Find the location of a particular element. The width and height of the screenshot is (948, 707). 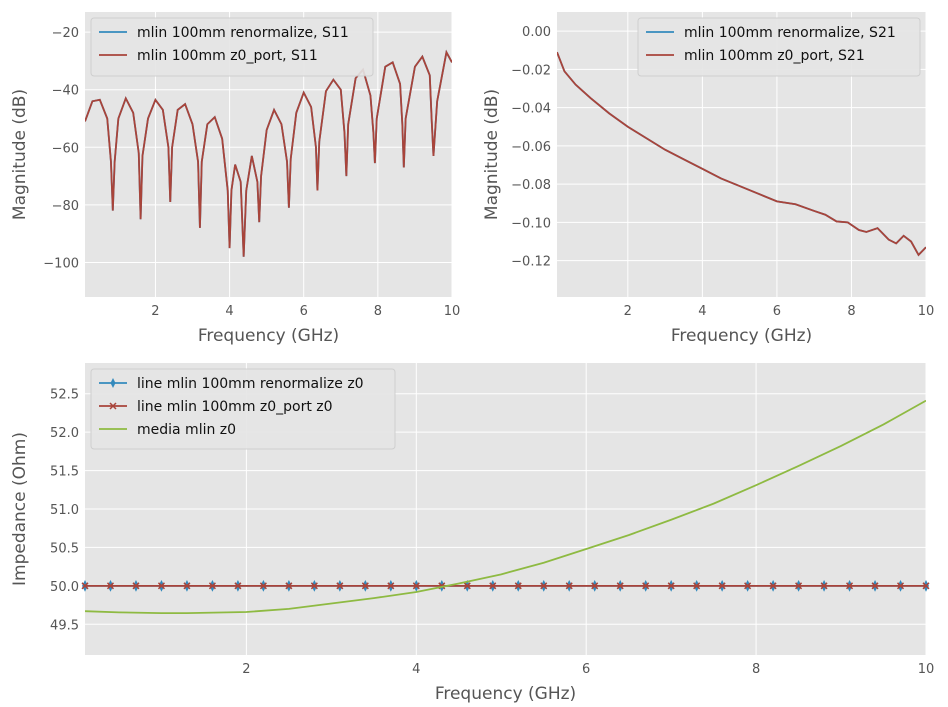

y-tick-label: 50.5 is located at coordinates (64, 548).